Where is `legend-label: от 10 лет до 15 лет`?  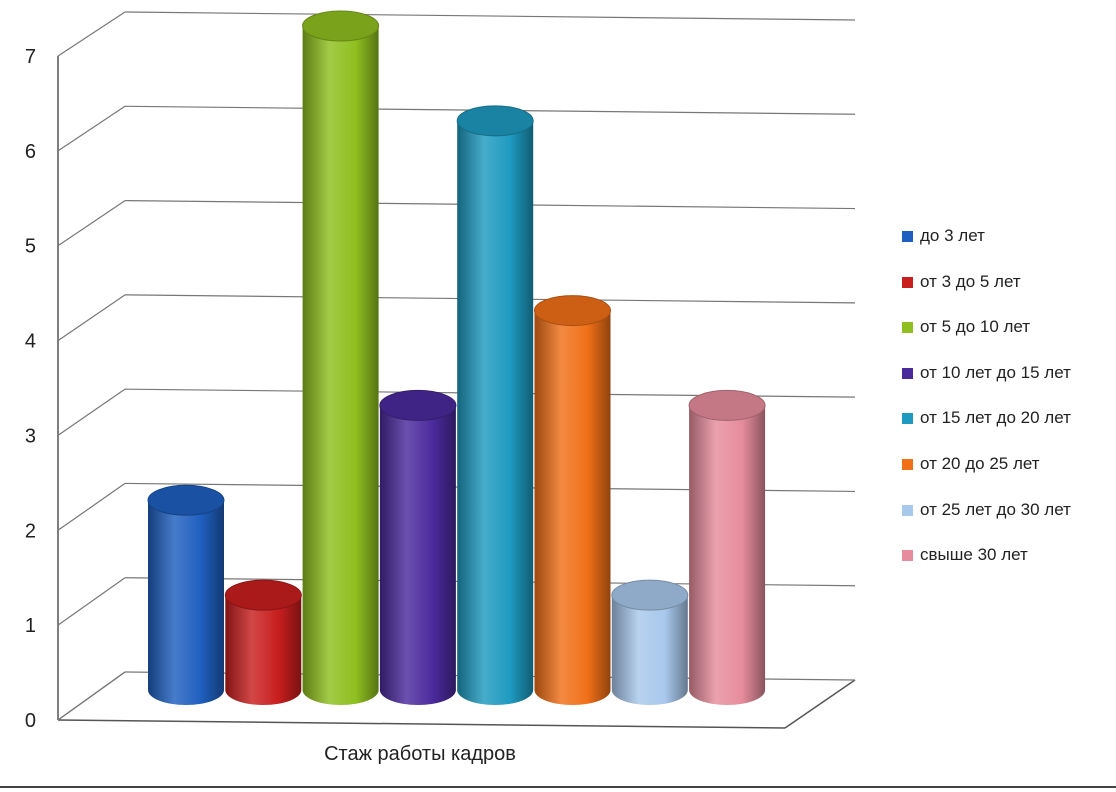
legend-label: от 10 лет до 15 лет is located at coordinates (995, 372).